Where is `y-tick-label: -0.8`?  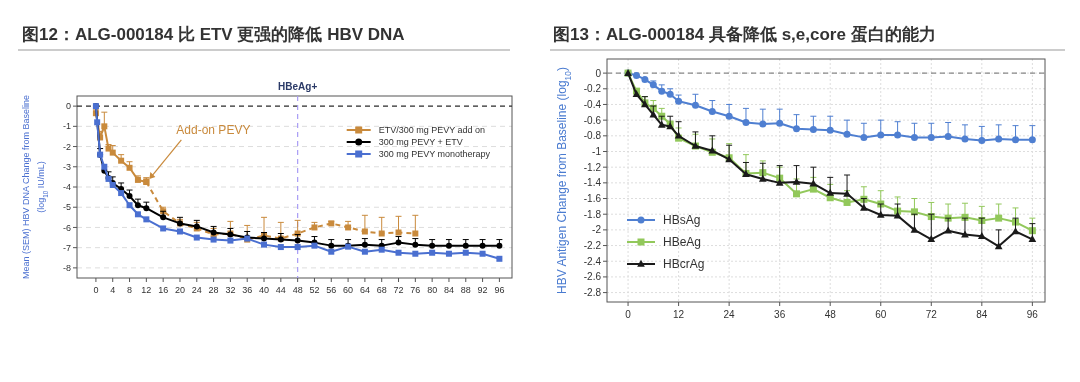 y-tick-label: -0.8 is located at coordinates (592, 136).